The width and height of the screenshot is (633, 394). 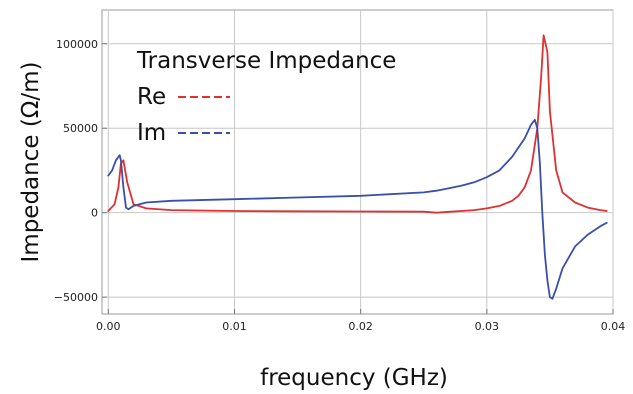 I want to click on y-tick-label: 100000, so click(x=77, y=44).